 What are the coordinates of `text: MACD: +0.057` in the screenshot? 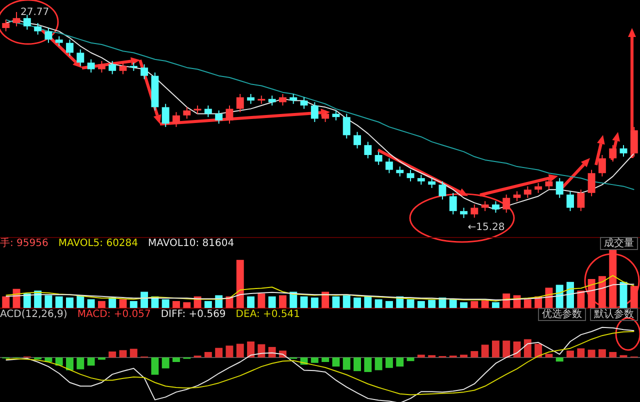 It's located at (114, 314).